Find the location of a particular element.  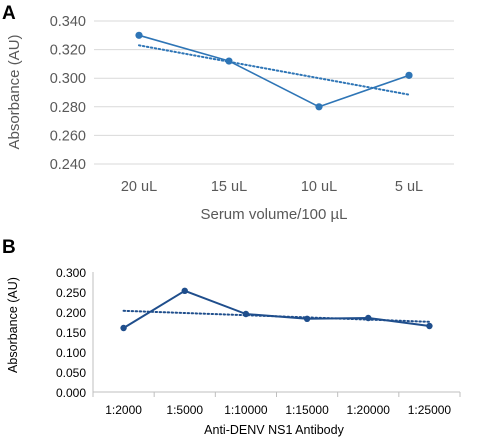

chart-a-y-axis-title: Absorbance (AU) is located at coordinates (14, 91).